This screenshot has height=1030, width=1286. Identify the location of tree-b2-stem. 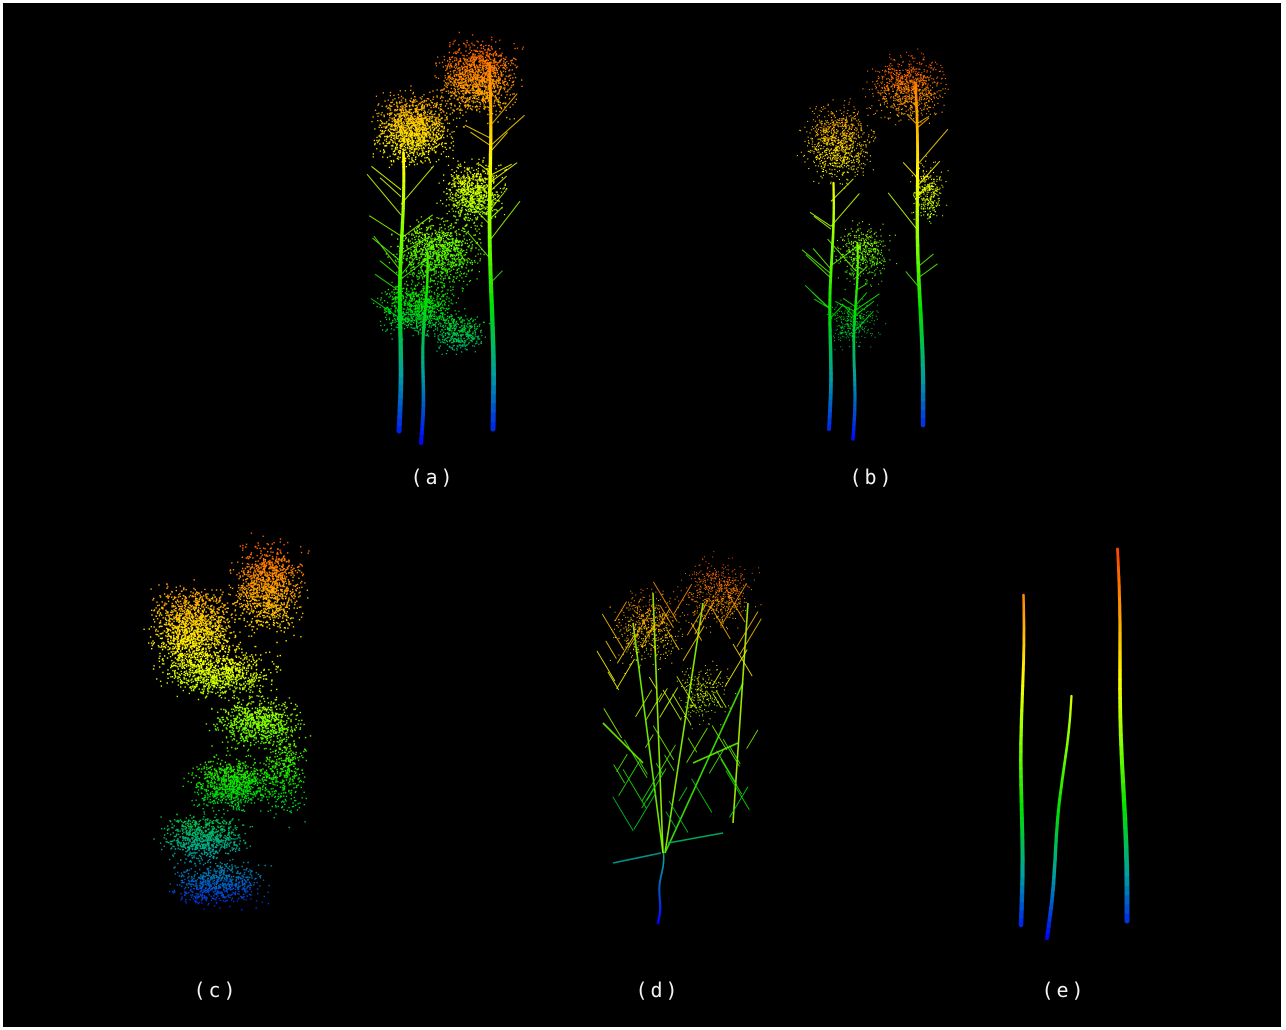
(855, 341).